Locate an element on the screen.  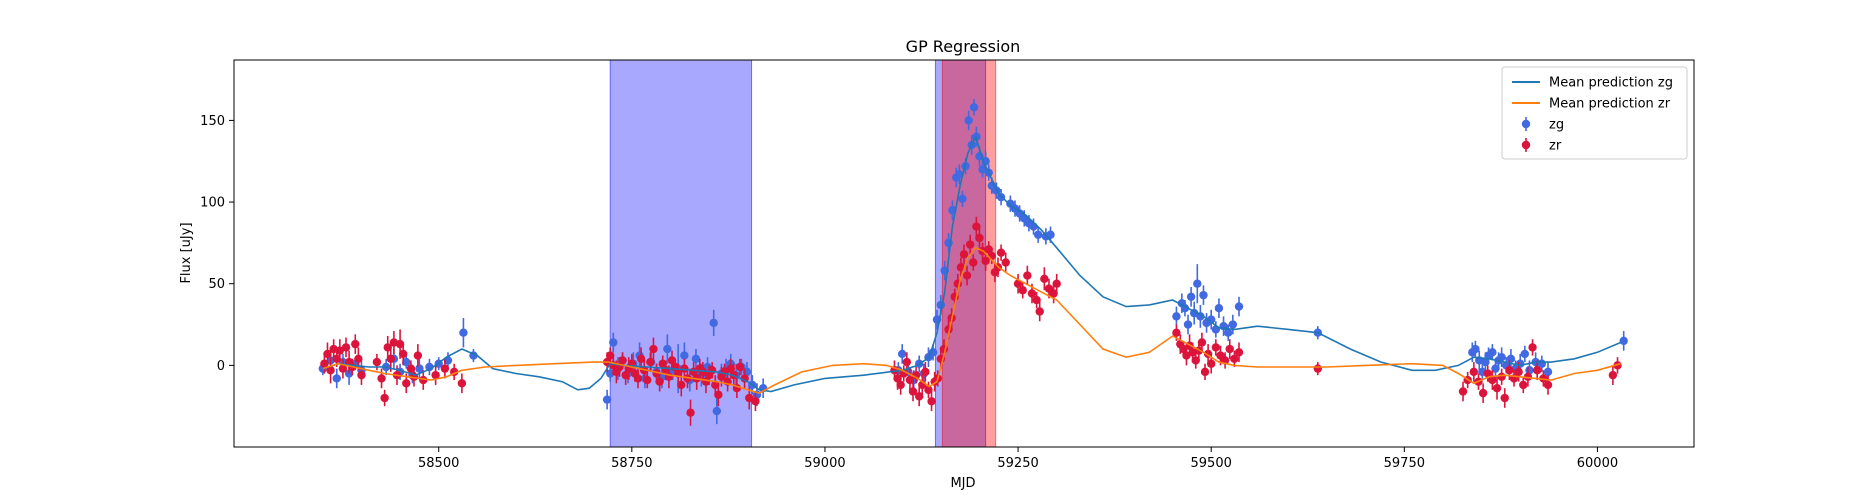
x-tick-label: 60000 is located at coordinates (1597, 463).